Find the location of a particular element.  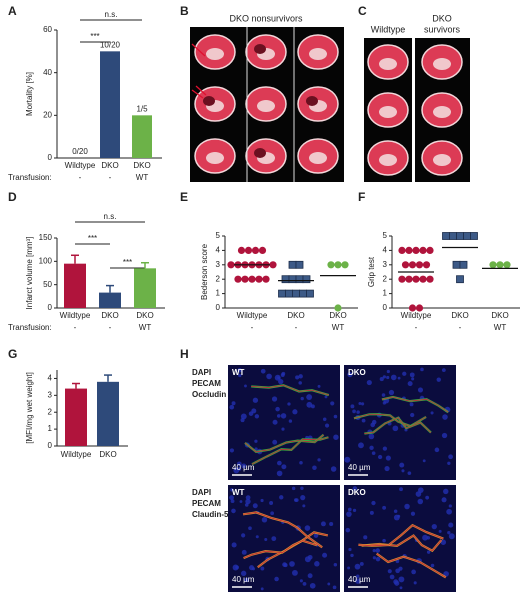

value-label: 0/20 is located at coordinates (80, 151).